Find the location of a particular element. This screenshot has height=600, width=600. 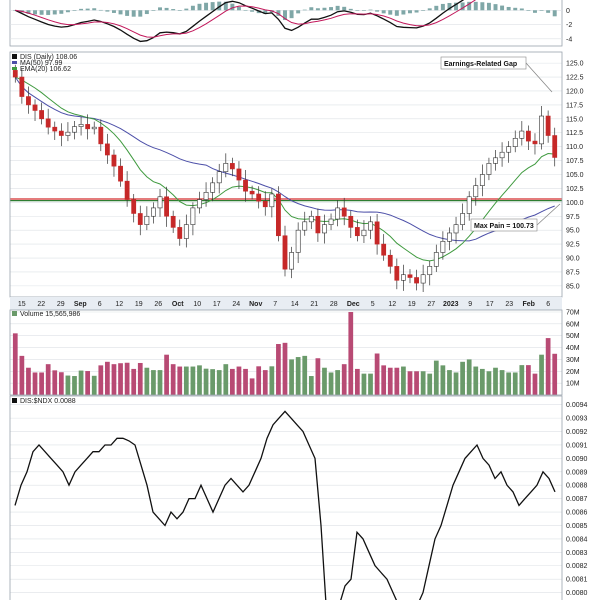

ratio-tick-label: 0.0088 is located at coordinates (577, 486).